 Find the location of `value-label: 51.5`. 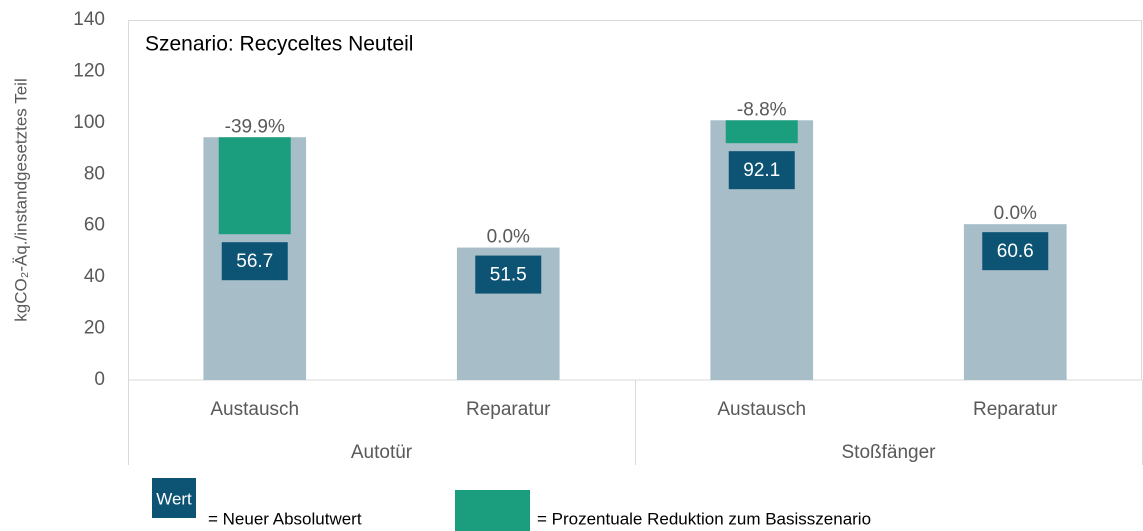

value-label: 51.5 is located at coordinates (508, 275).